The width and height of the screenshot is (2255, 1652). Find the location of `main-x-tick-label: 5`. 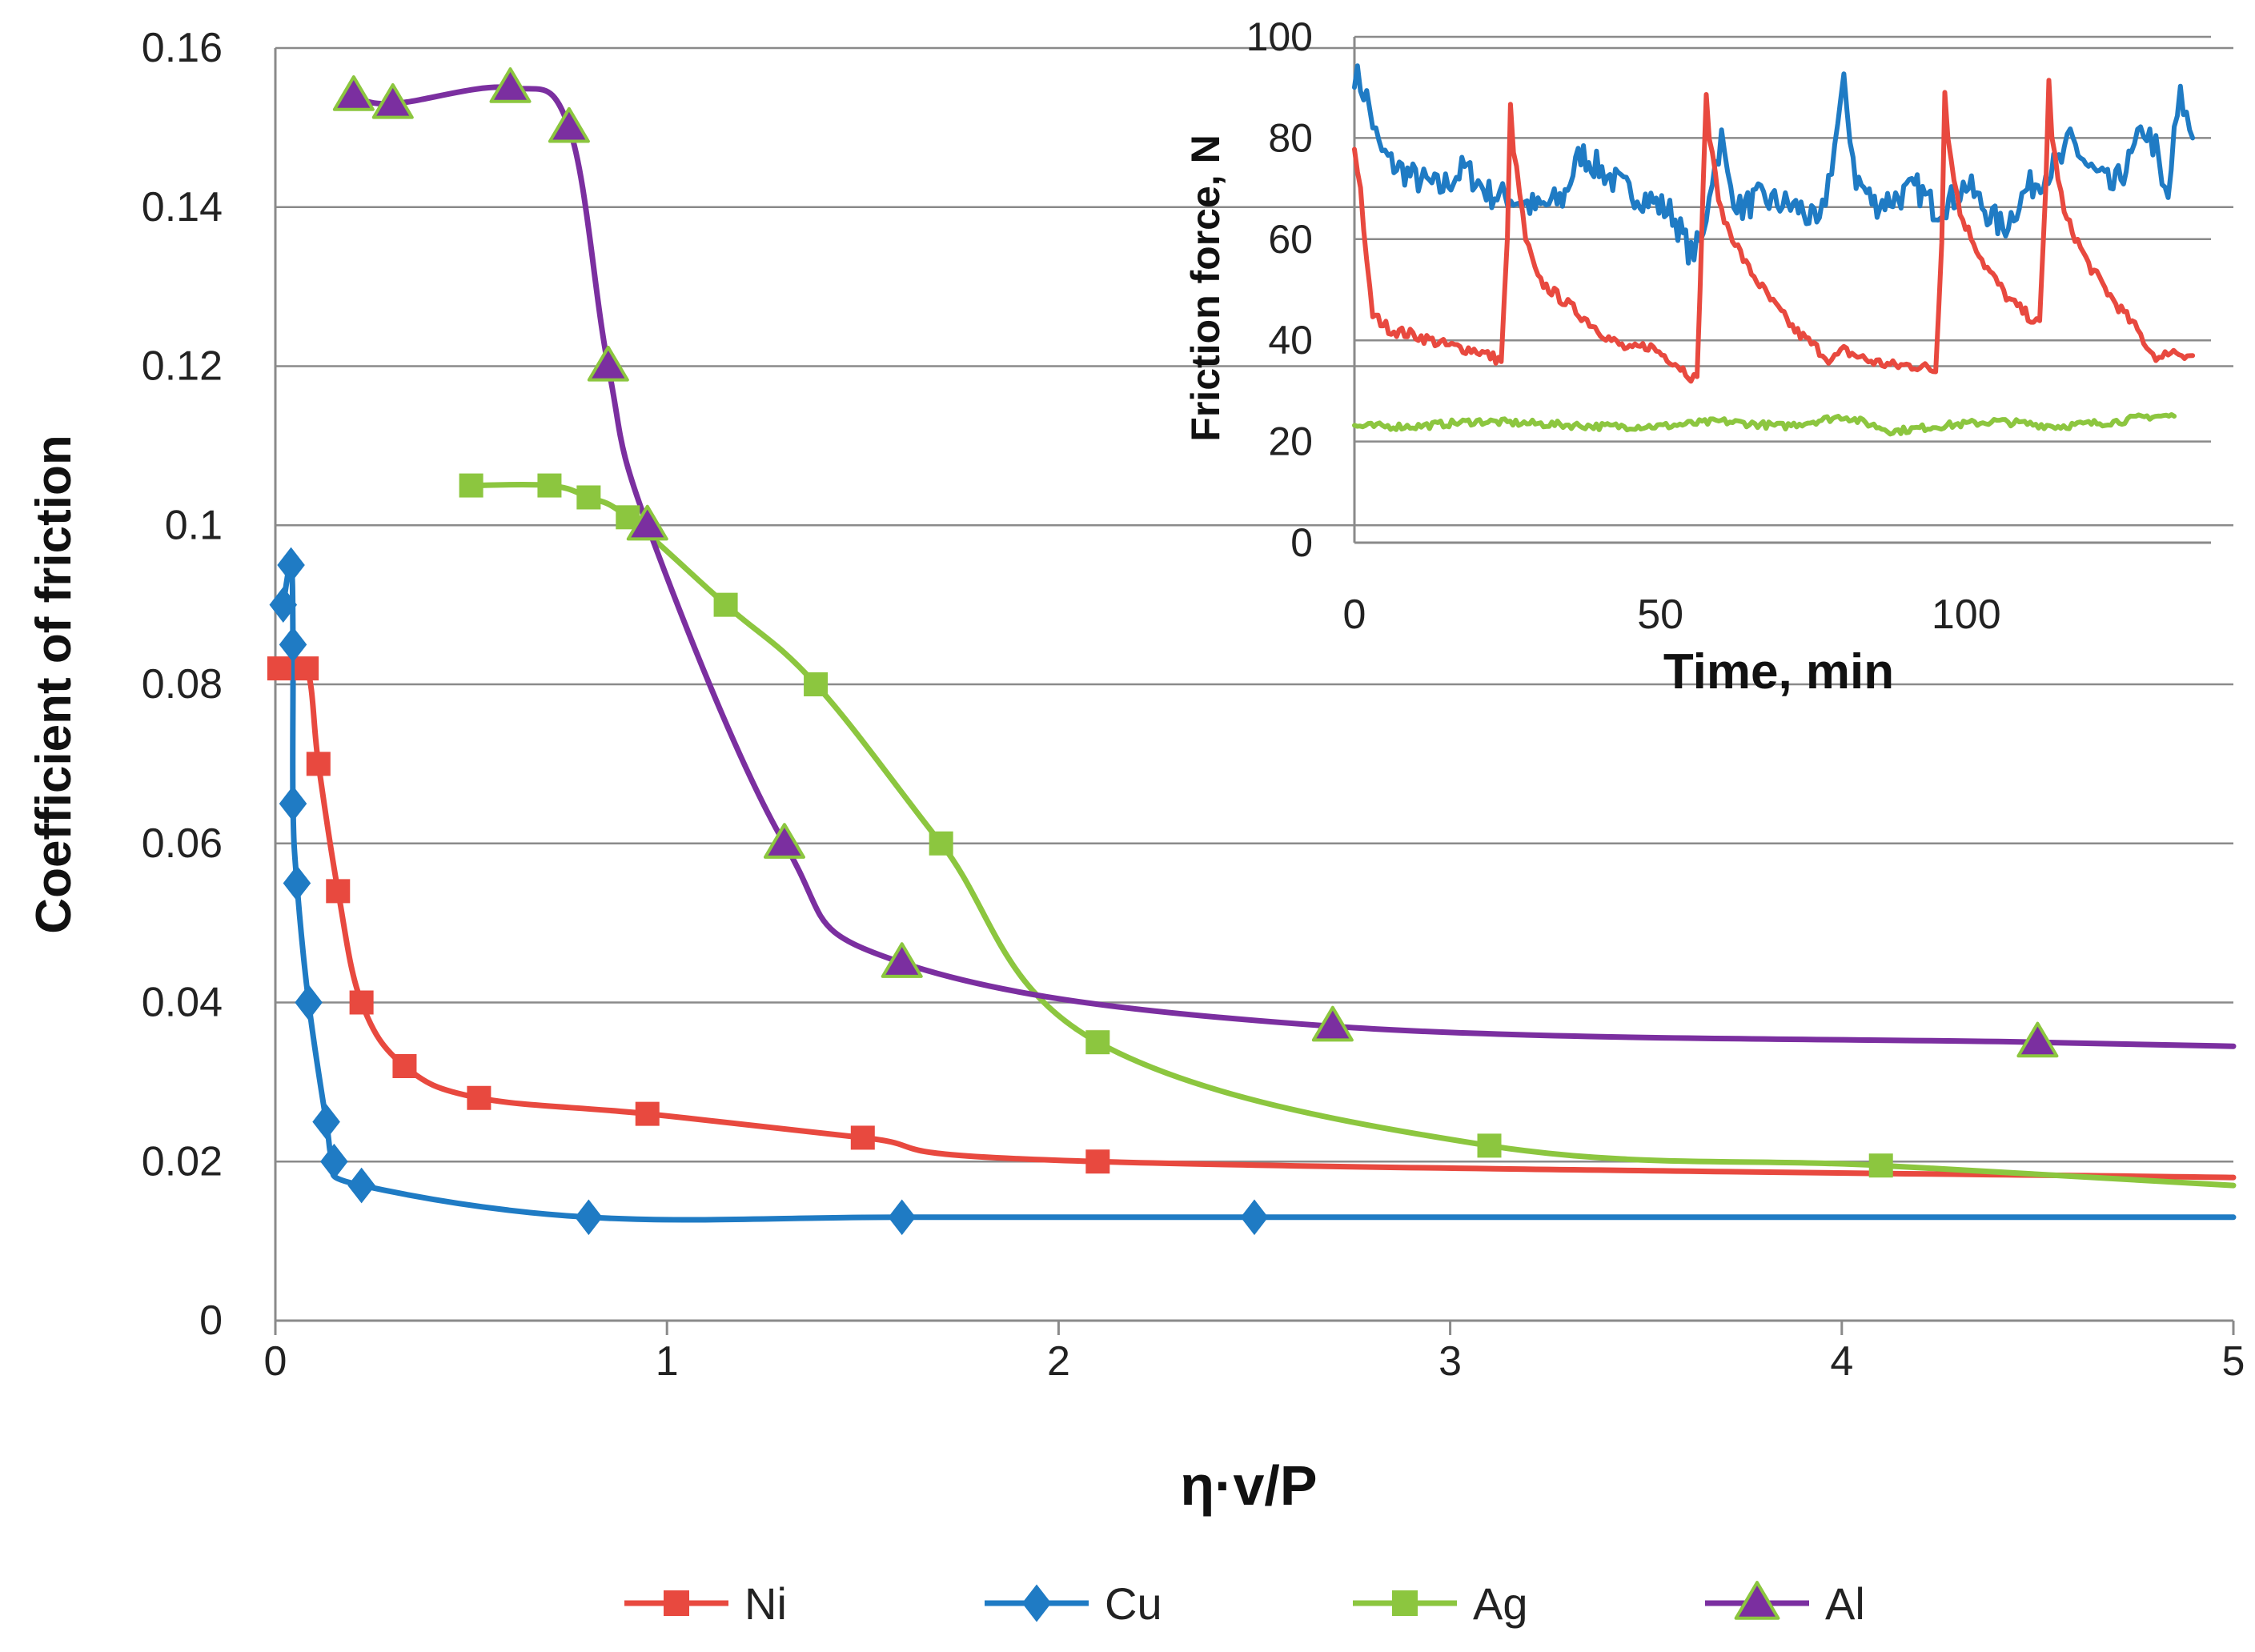

main-x-tick-label: 5 is located at coordinates (2233, 1361).